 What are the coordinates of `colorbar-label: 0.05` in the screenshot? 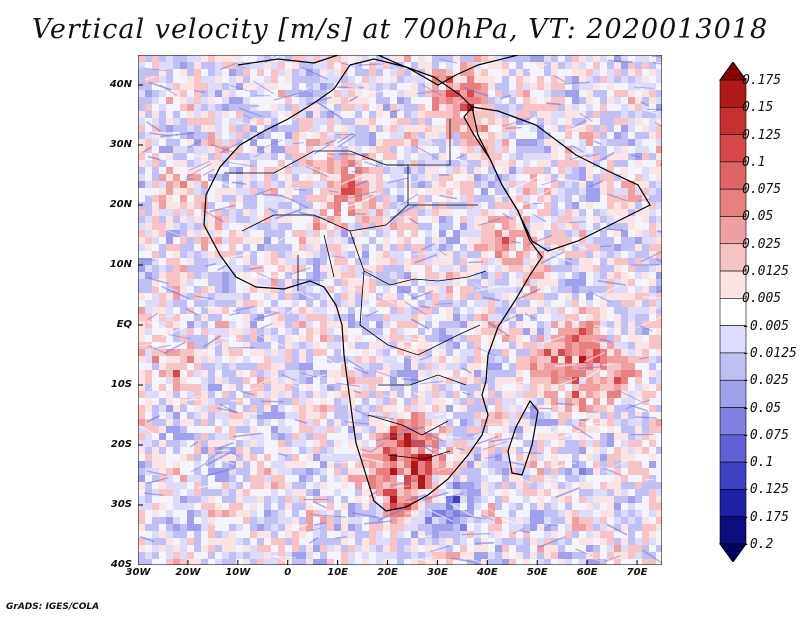 It's located at (758, 217).